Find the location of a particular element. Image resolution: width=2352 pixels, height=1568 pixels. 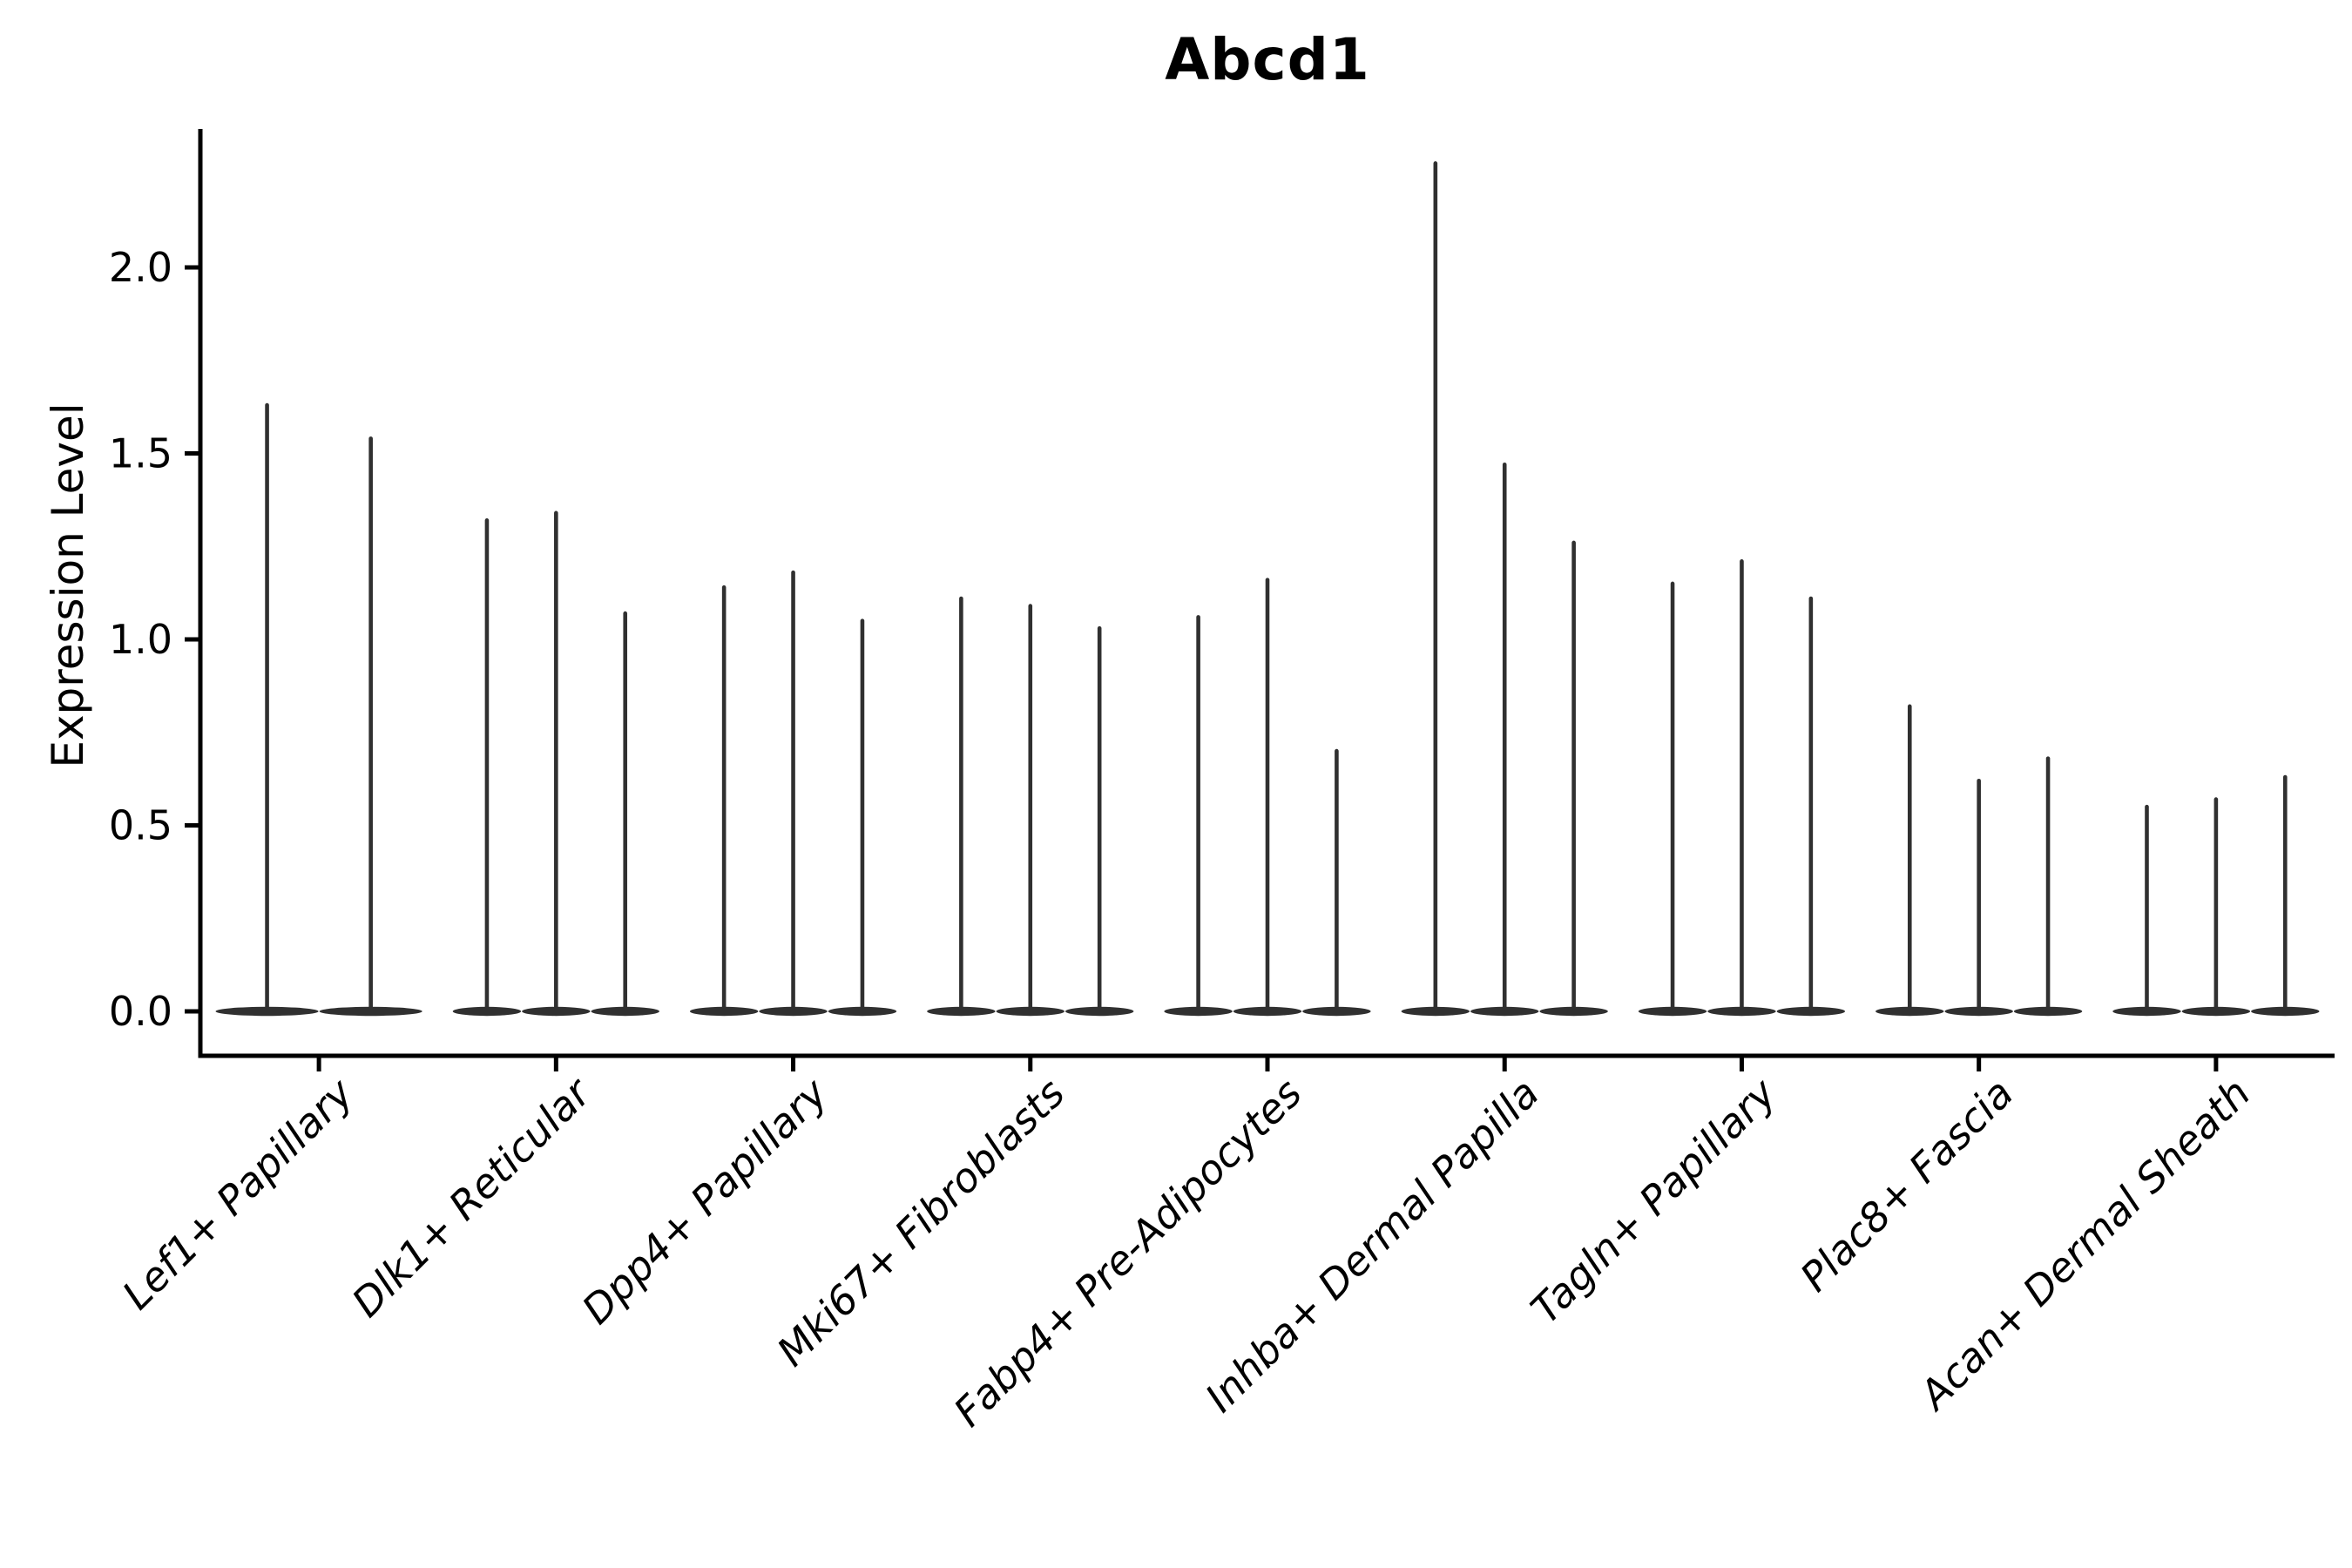

chart-title: Abcd1 is located at coordinates (1267, 59).